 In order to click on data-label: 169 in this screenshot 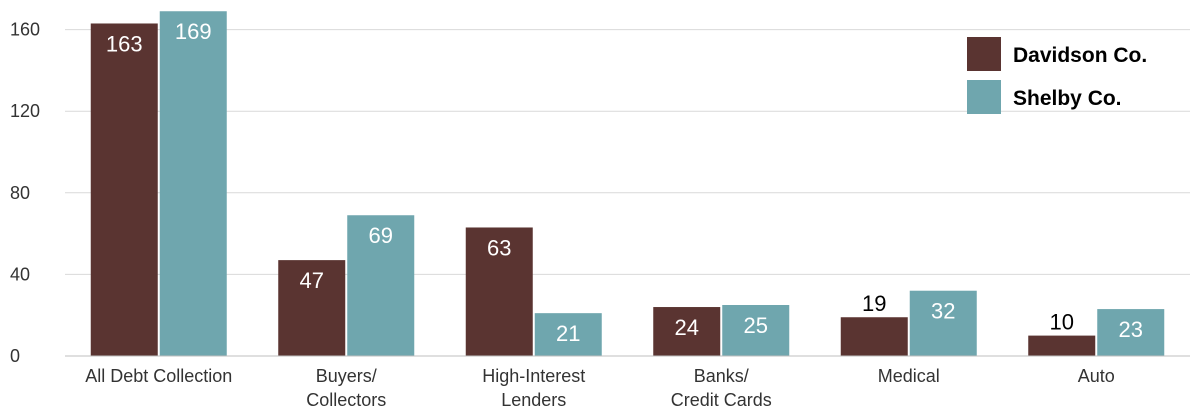, I will do `click(193, 31)`.